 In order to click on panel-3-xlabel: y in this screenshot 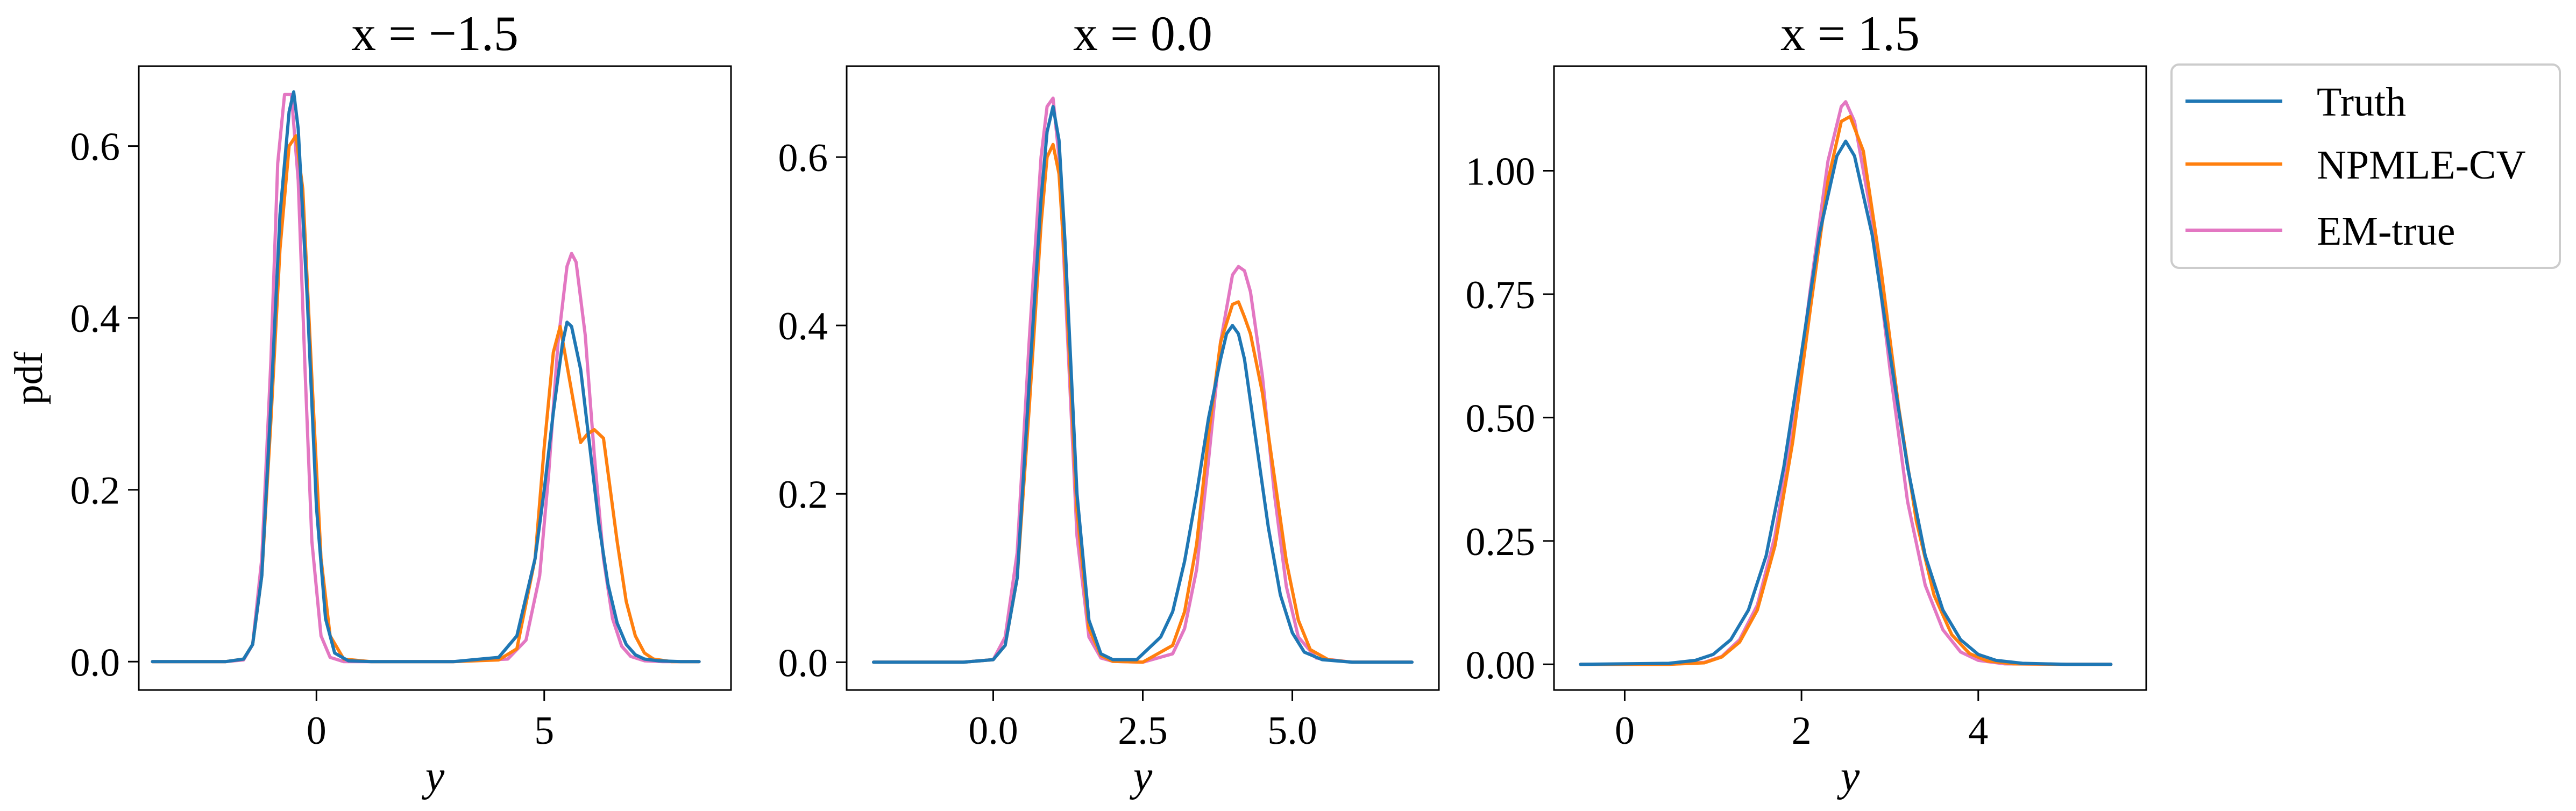, I will do `click(1848, 777)`.